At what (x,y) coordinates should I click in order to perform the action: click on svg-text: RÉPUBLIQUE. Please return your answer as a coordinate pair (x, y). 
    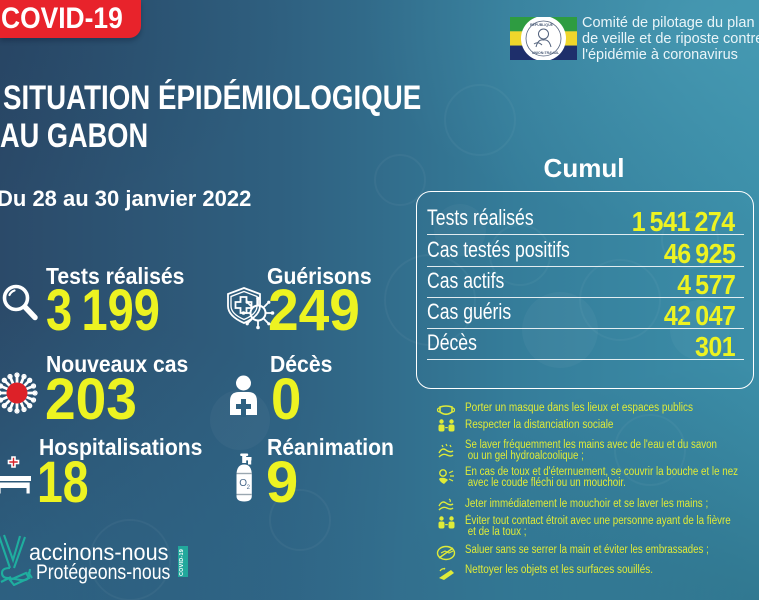
    Looking at the image, I should click on (542, 24).